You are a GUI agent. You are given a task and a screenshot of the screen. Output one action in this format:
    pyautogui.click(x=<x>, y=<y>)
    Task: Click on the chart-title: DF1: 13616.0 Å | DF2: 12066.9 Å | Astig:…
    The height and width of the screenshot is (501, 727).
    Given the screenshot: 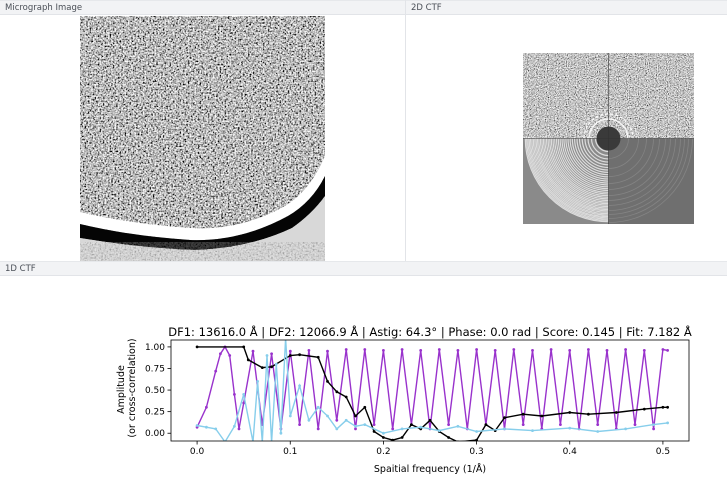 What is the action you would take?
    pyautogui.click(x=430, y=331)
    